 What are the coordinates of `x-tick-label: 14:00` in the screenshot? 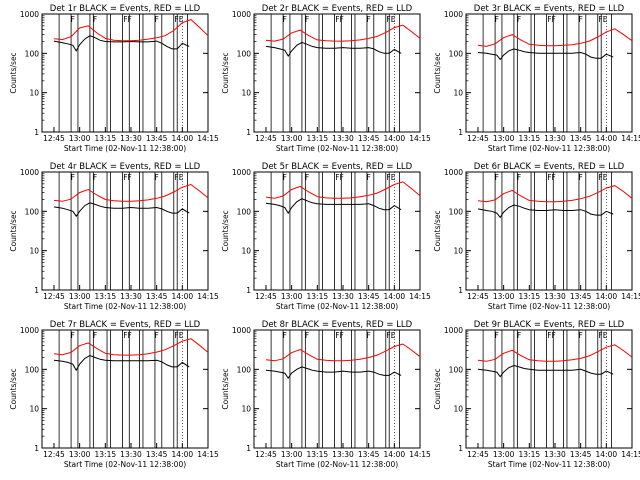 It's located at (183, 454).